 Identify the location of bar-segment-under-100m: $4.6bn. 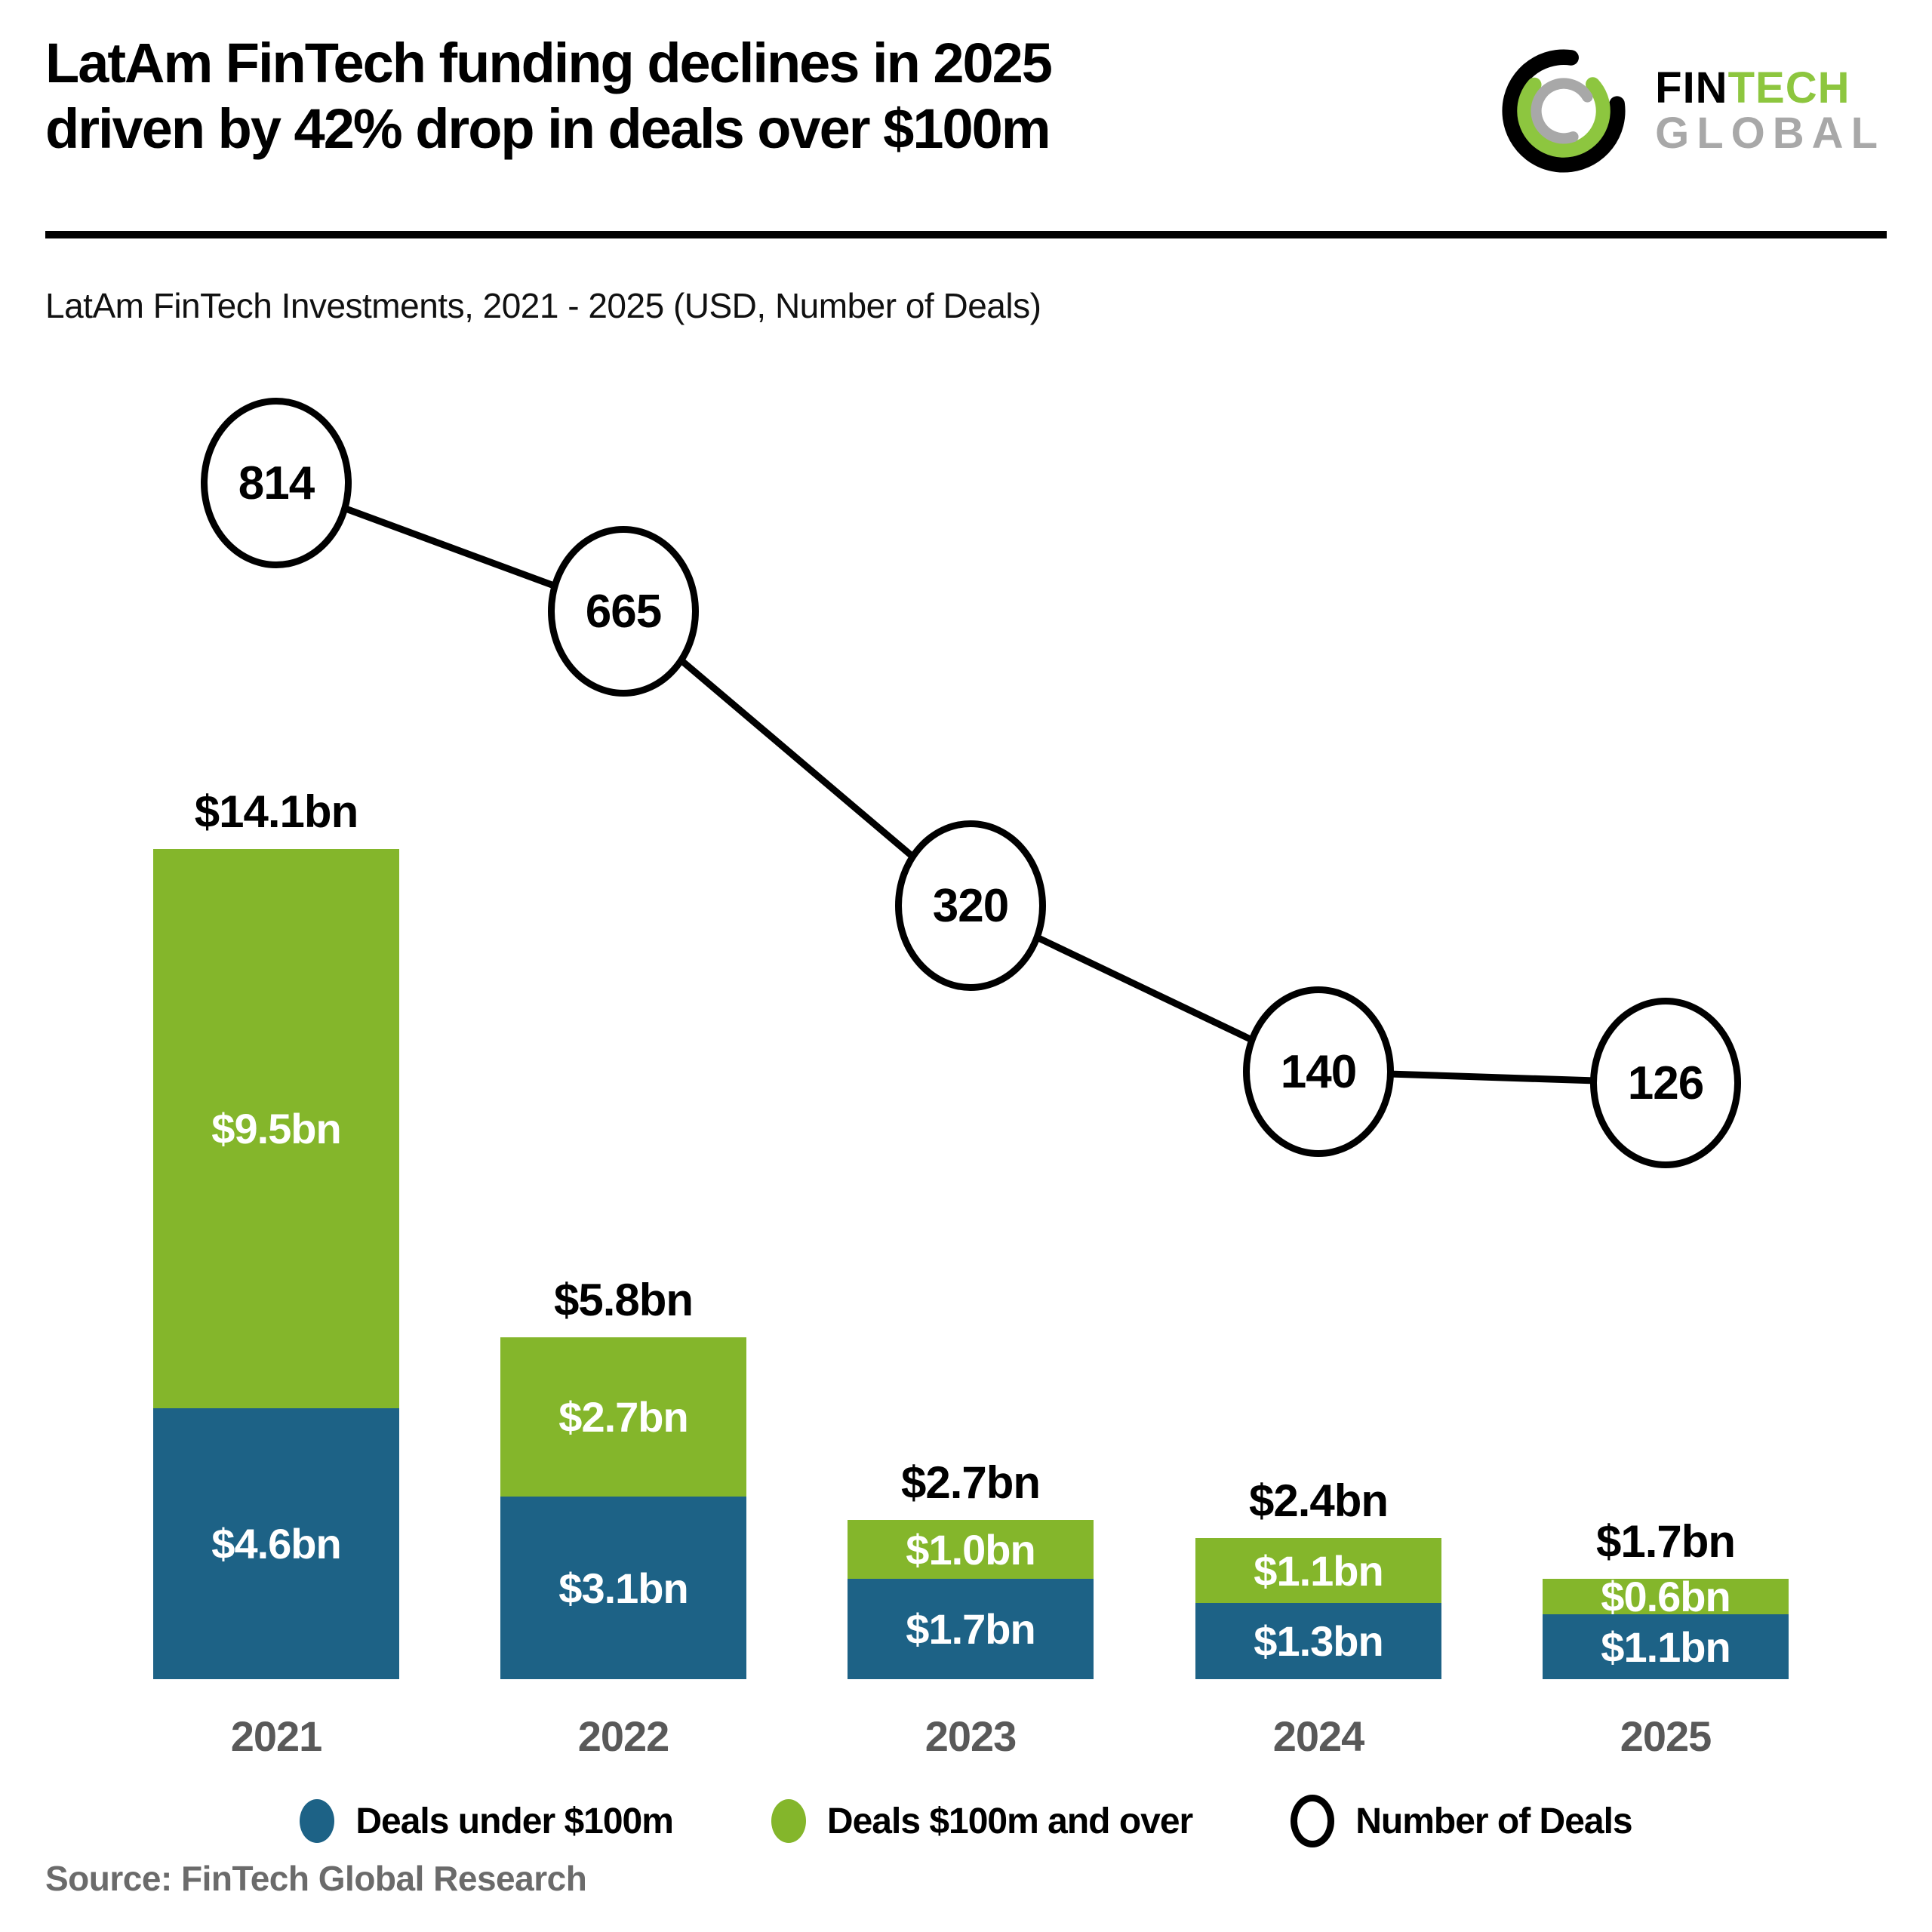
(276, 1543).